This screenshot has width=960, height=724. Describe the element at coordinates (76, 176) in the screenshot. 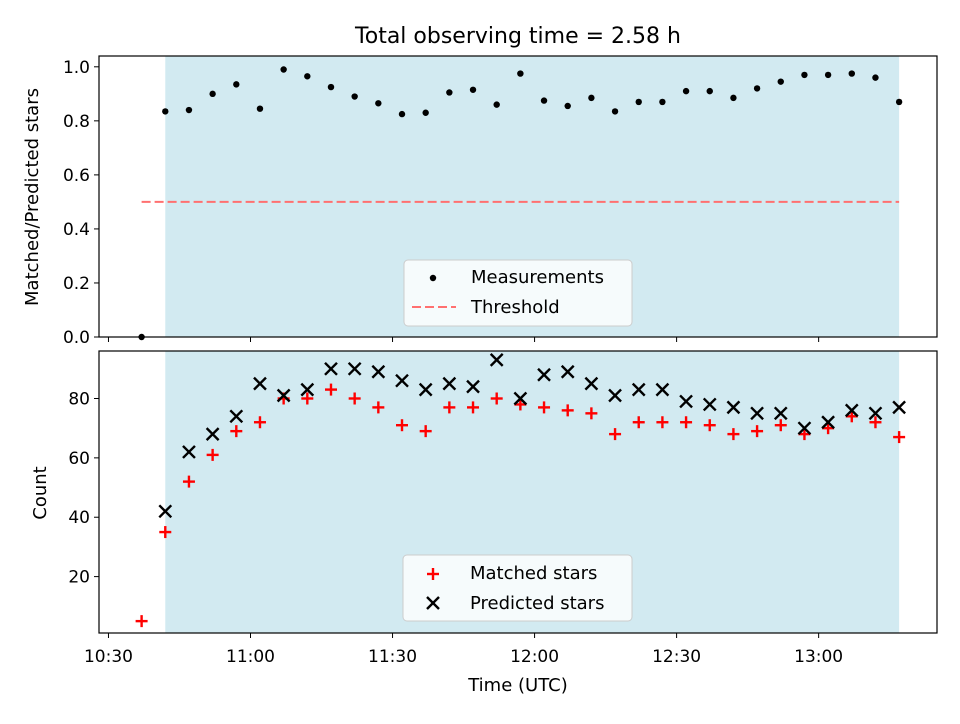

I see `y-tick-label: 0.6` at that location.